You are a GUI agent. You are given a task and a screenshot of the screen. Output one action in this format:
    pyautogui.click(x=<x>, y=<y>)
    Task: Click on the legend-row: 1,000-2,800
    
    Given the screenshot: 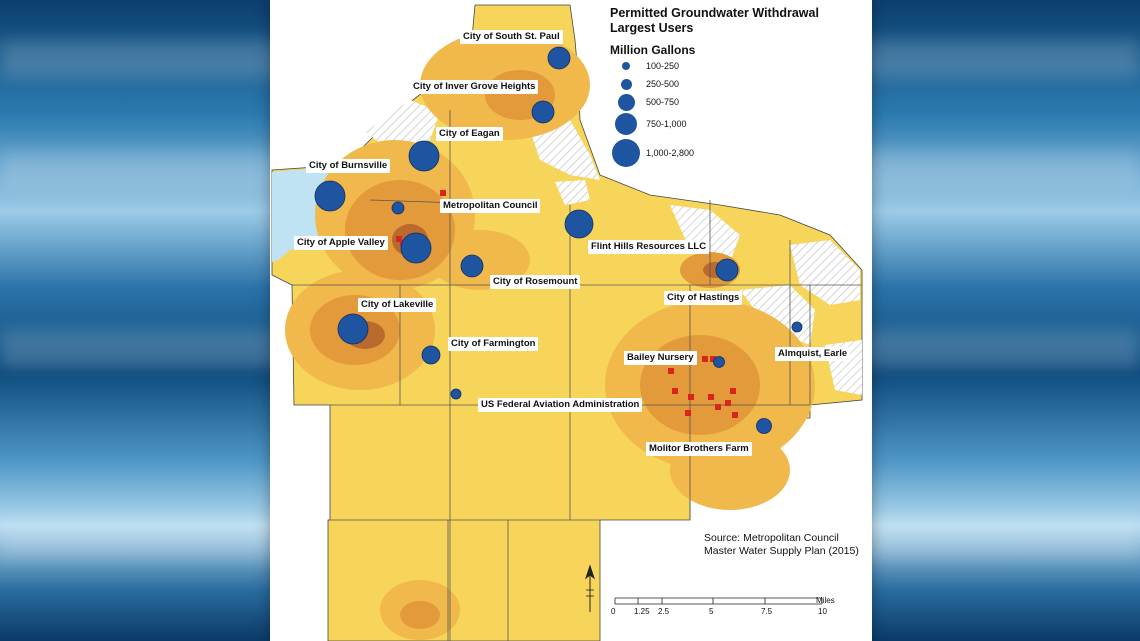 What is the action you would take?
    pyautogui.click(x=652, y=153)
    